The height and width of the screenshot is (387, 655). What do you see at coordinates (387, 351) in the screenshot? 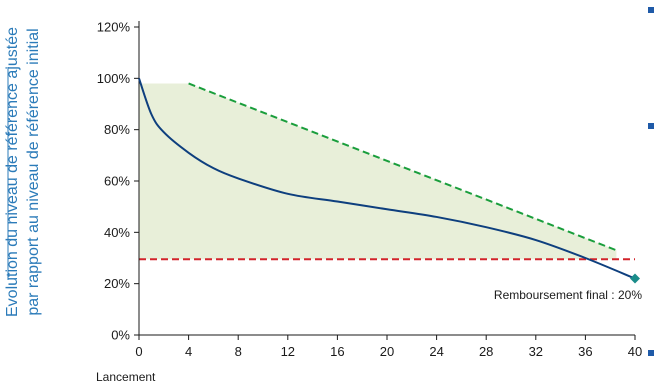
I see `x-tick-label: 20` at bounding box center [387, 351].